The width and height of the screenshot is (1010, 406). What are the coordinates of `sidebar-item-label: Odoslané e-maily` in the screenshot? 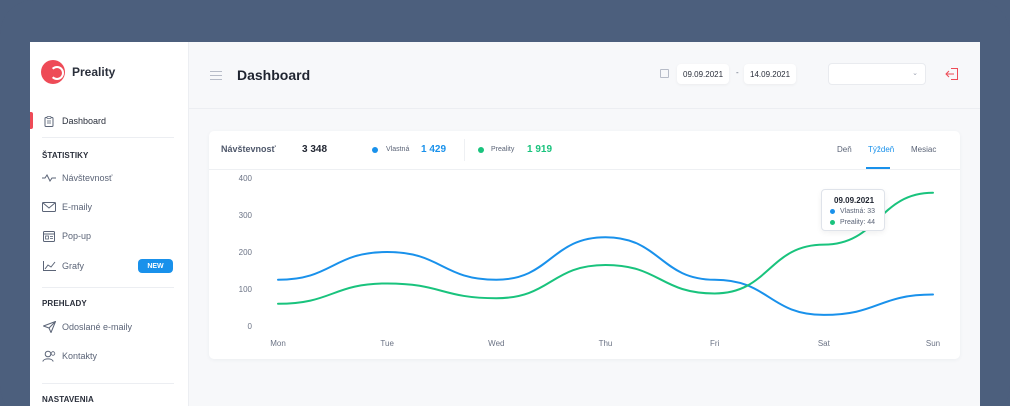 It's located at (97, 327).